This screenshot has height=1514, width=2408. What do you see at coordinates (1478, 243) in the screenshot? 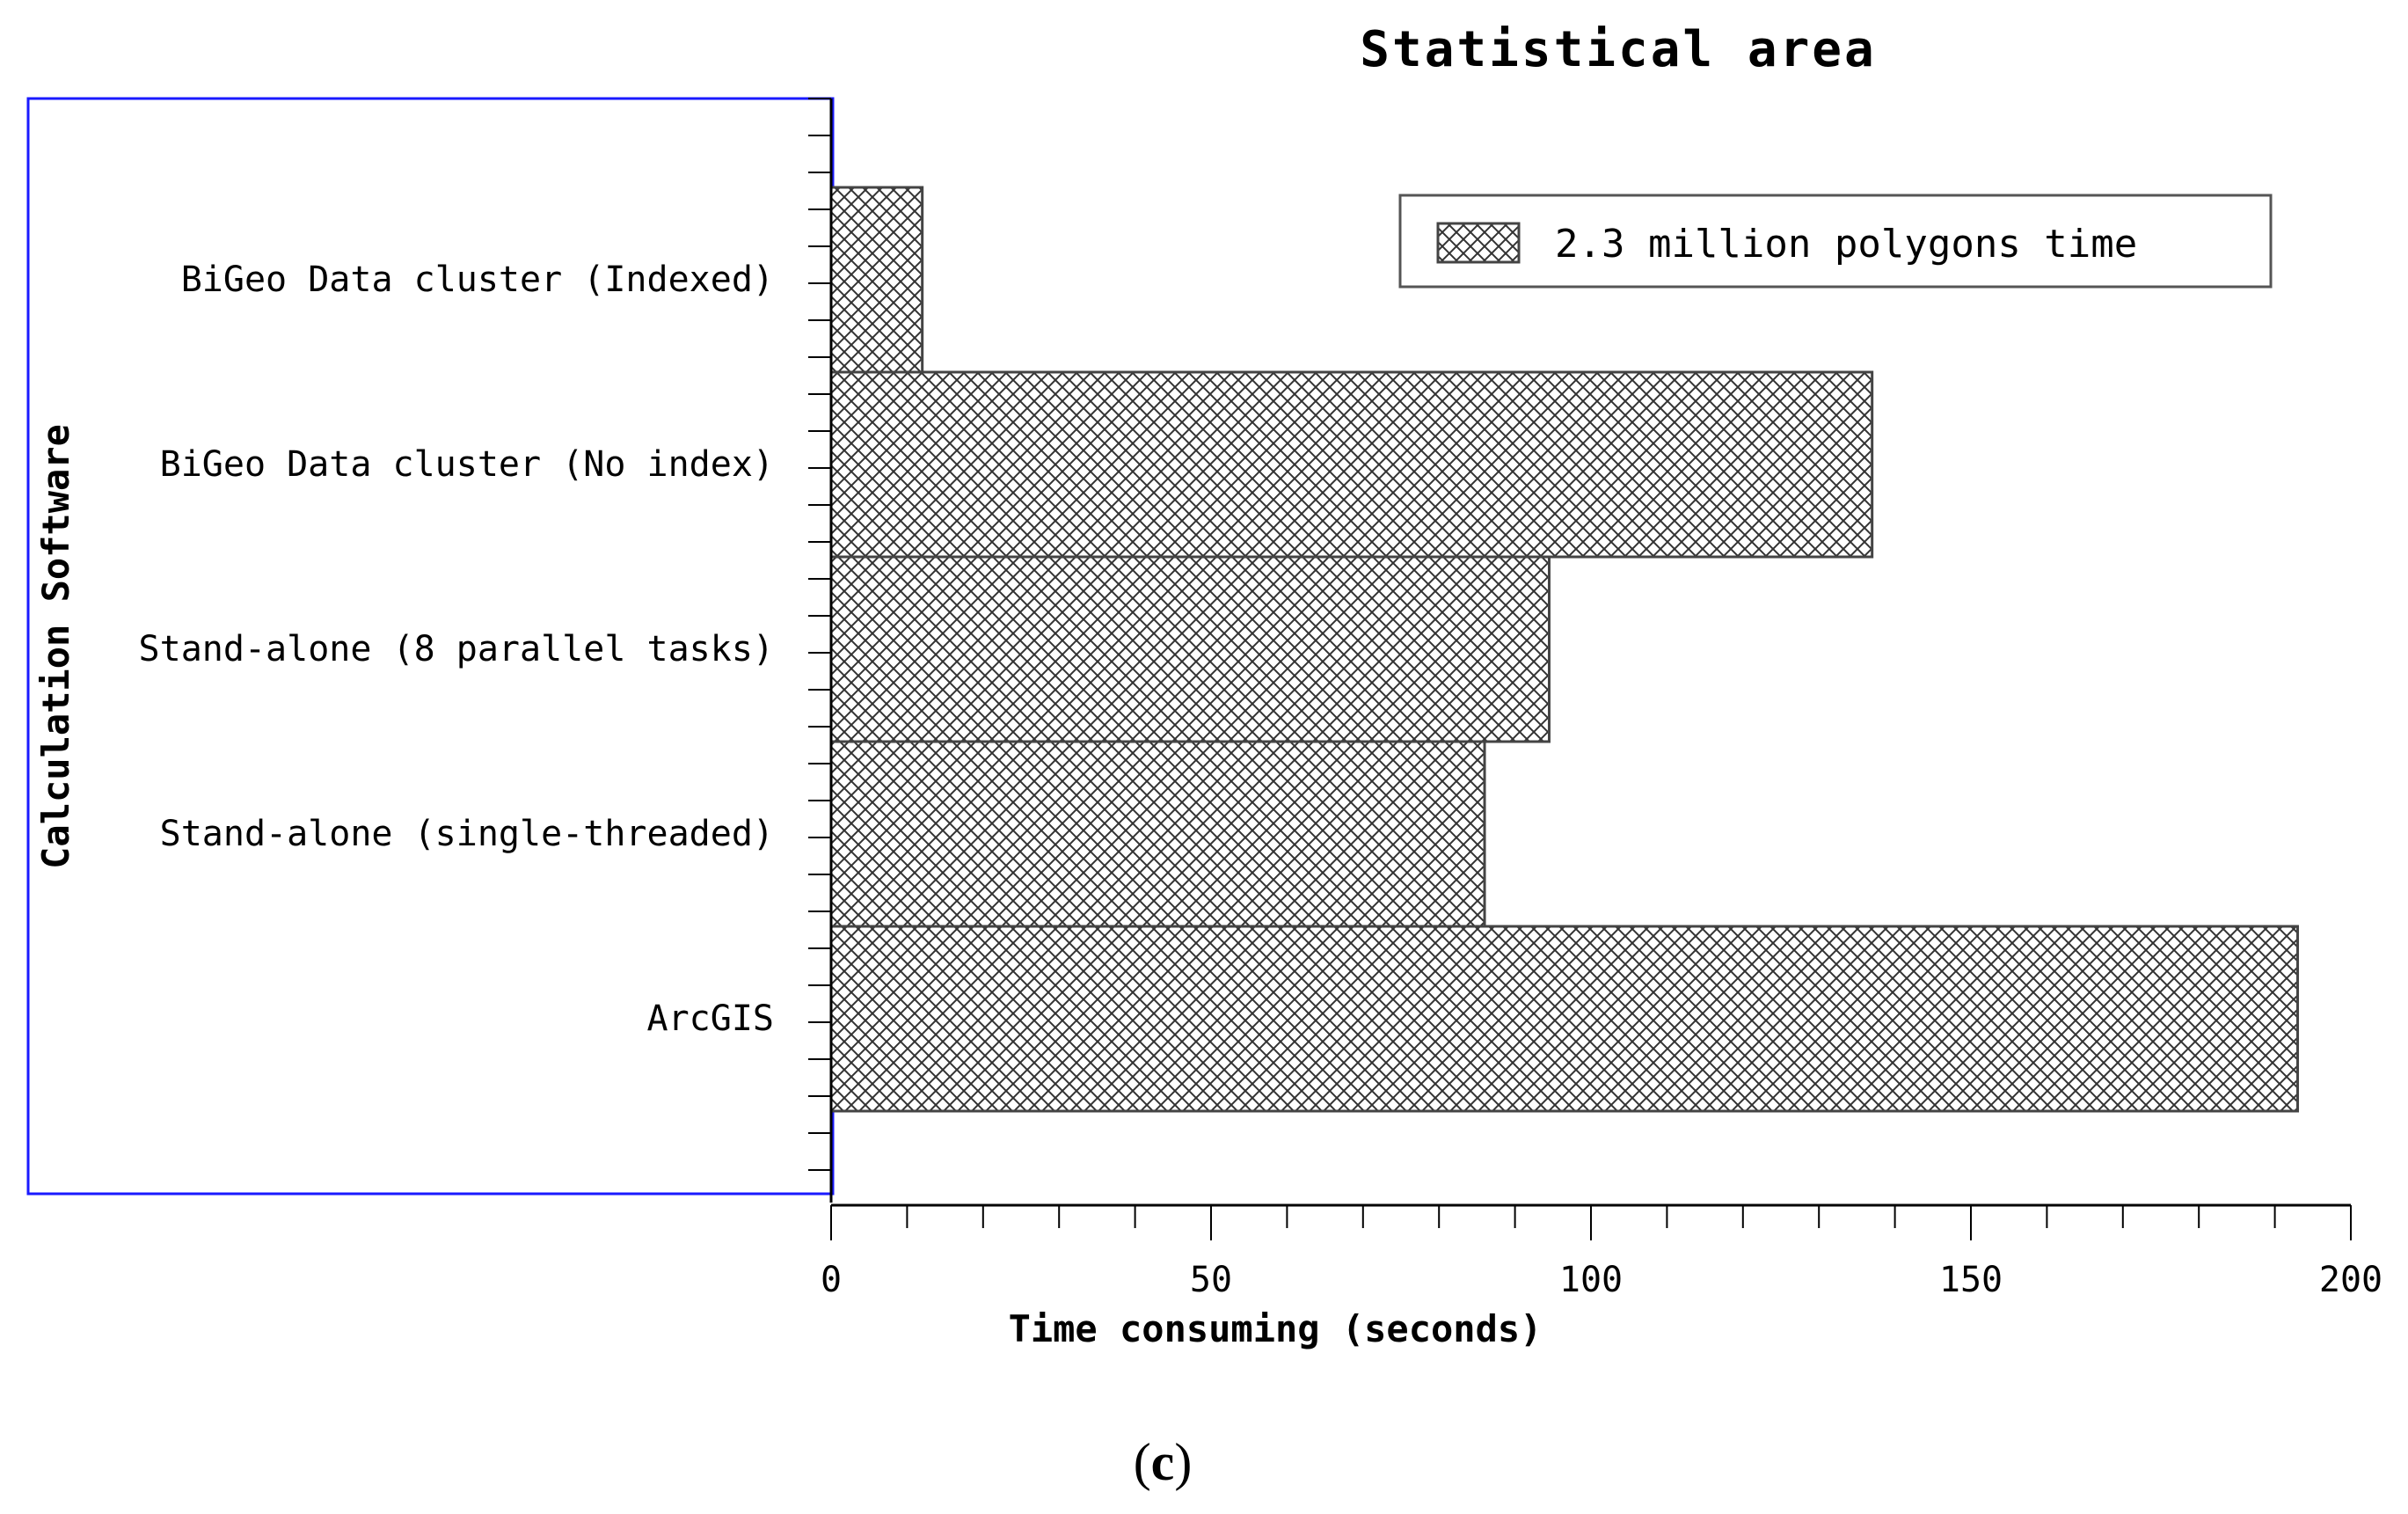
I see `legend-swatch` at bounding box center [1478, 243].